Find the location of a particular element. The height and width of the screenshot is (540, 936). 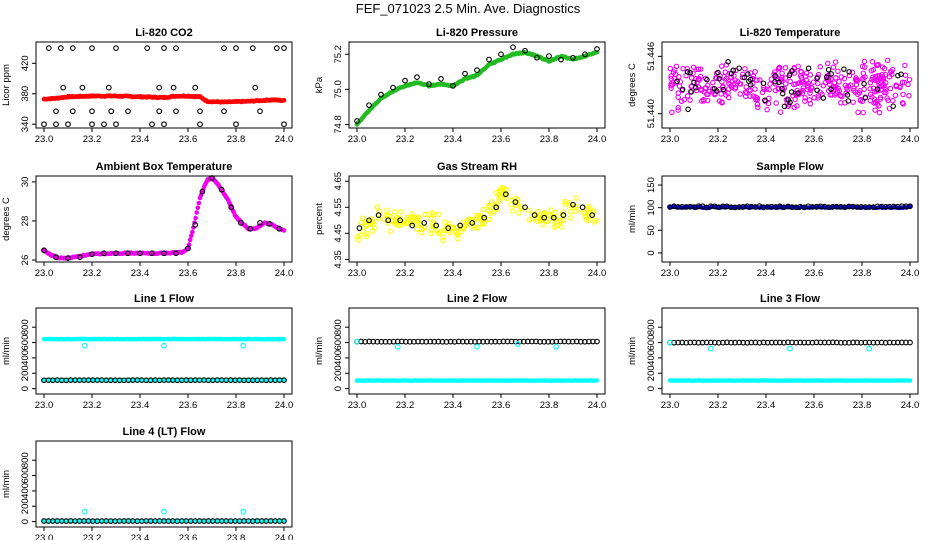

y-tick-label: 200 is located at coordinates (25, 506).